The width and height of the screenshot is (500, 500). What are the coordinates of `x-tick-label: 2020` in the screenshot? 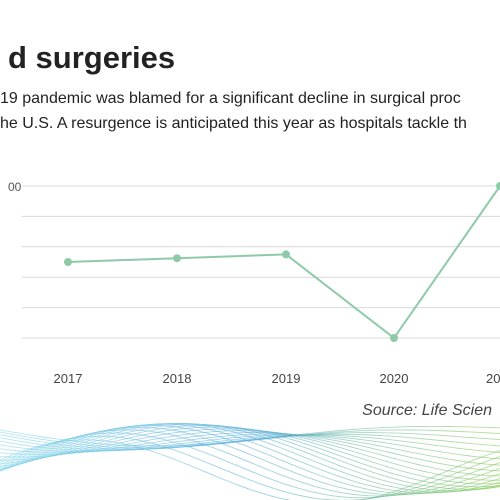 It's located at (394, 378).